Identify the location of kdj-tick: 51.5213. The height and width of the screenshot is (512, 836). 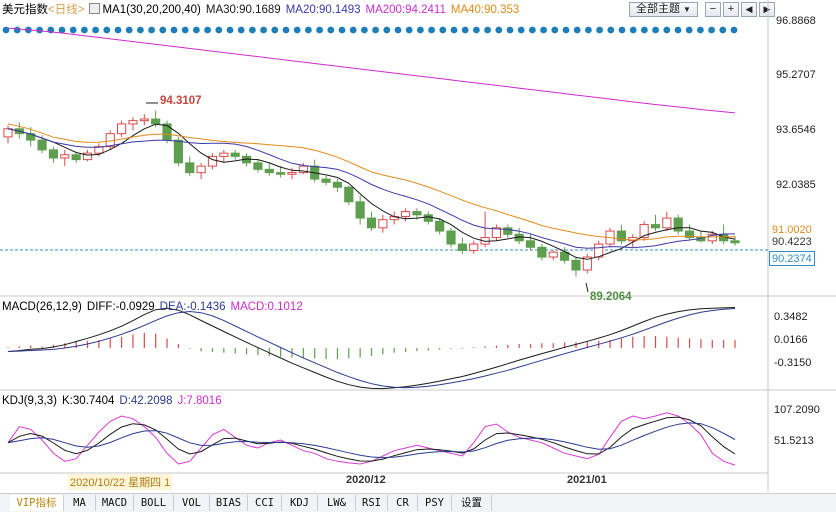
(794, 441).